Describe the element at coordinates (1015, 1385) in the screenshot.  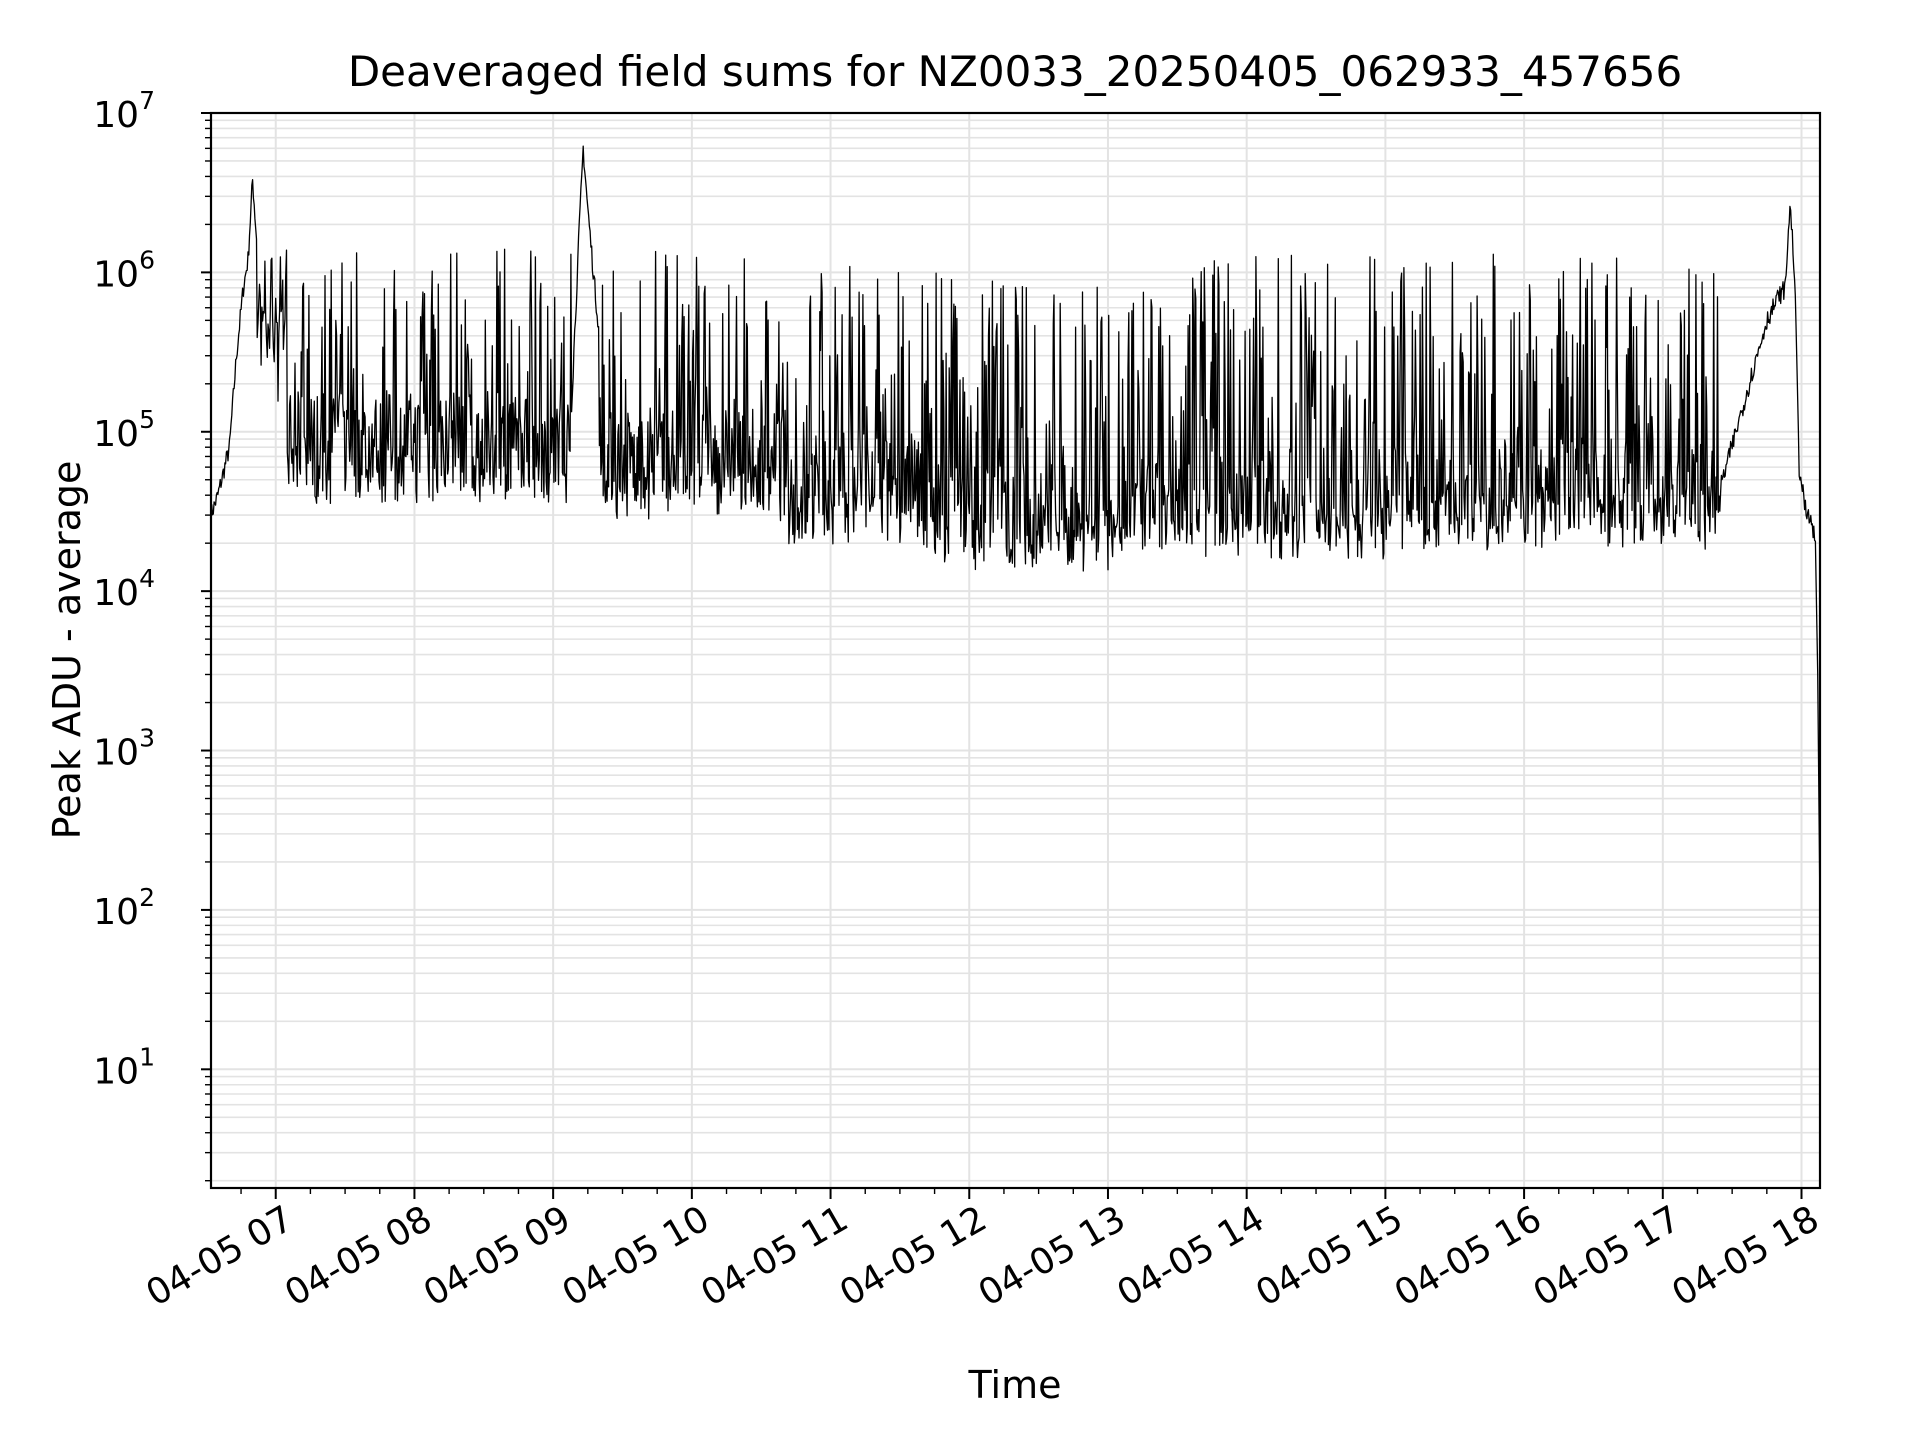
I see `x-axis-label: Time` at that location.